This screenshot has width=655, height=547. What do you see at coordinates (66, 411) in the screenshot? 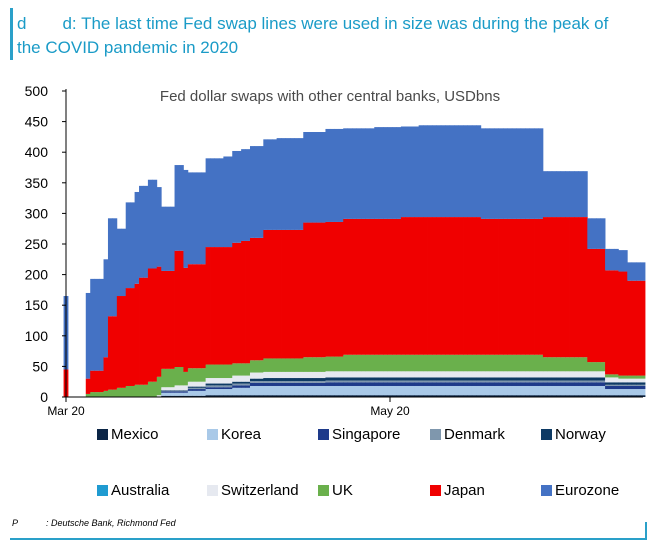
I see `x-tick-label: Mar 20` at bounding box center [66, 411].